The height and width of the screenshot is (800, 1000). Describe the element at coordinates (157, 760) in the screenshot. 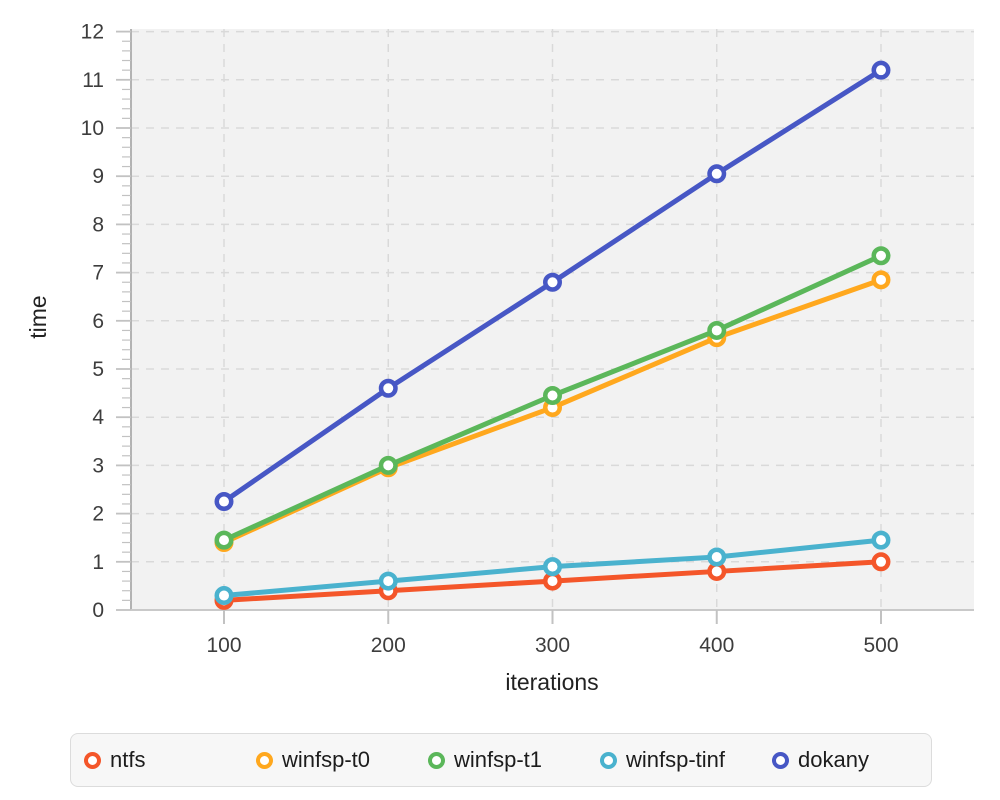

I see `legend-item-ntfs: ntfs` at that location.